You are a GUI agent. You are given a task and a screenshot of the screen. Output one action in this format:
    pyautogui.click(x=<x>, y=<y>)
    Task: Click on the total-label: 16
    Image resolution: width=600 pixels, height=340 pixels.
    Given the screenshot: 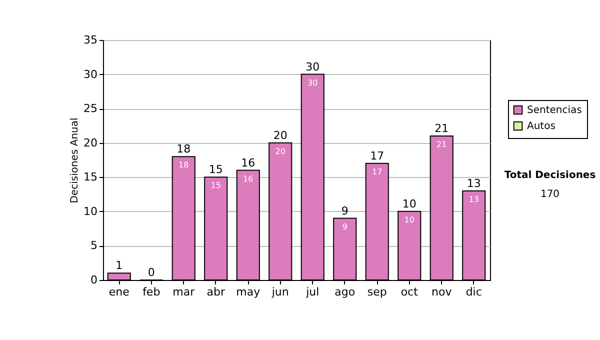 What is the action you would take?
    pyautogui.click(x=248, y=163)
    